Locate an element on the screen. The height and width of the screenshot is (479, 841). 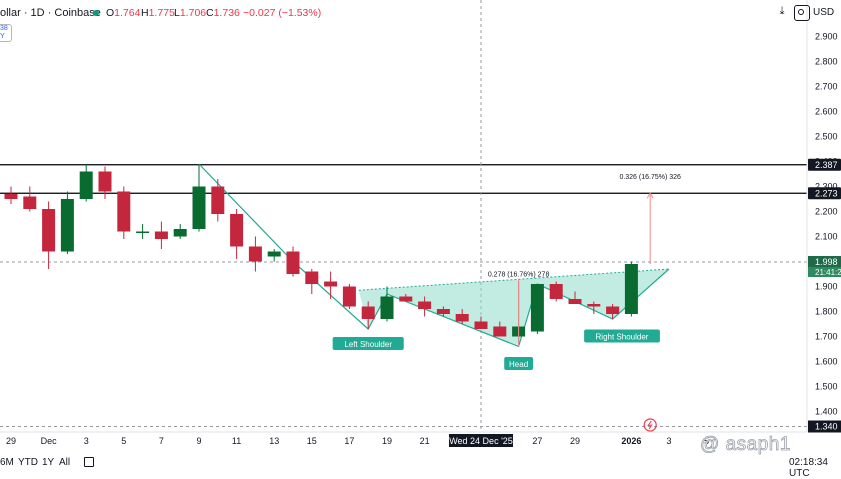
calendar-icon is located at coordinates (89, 462).